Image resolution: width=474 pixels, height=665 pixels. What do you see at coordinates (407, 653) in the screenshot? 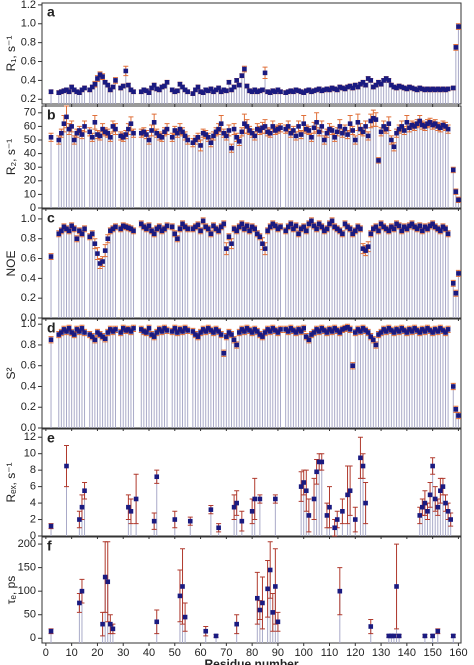
I see `x-tick-label: 140` at bounding box center [407, 653].